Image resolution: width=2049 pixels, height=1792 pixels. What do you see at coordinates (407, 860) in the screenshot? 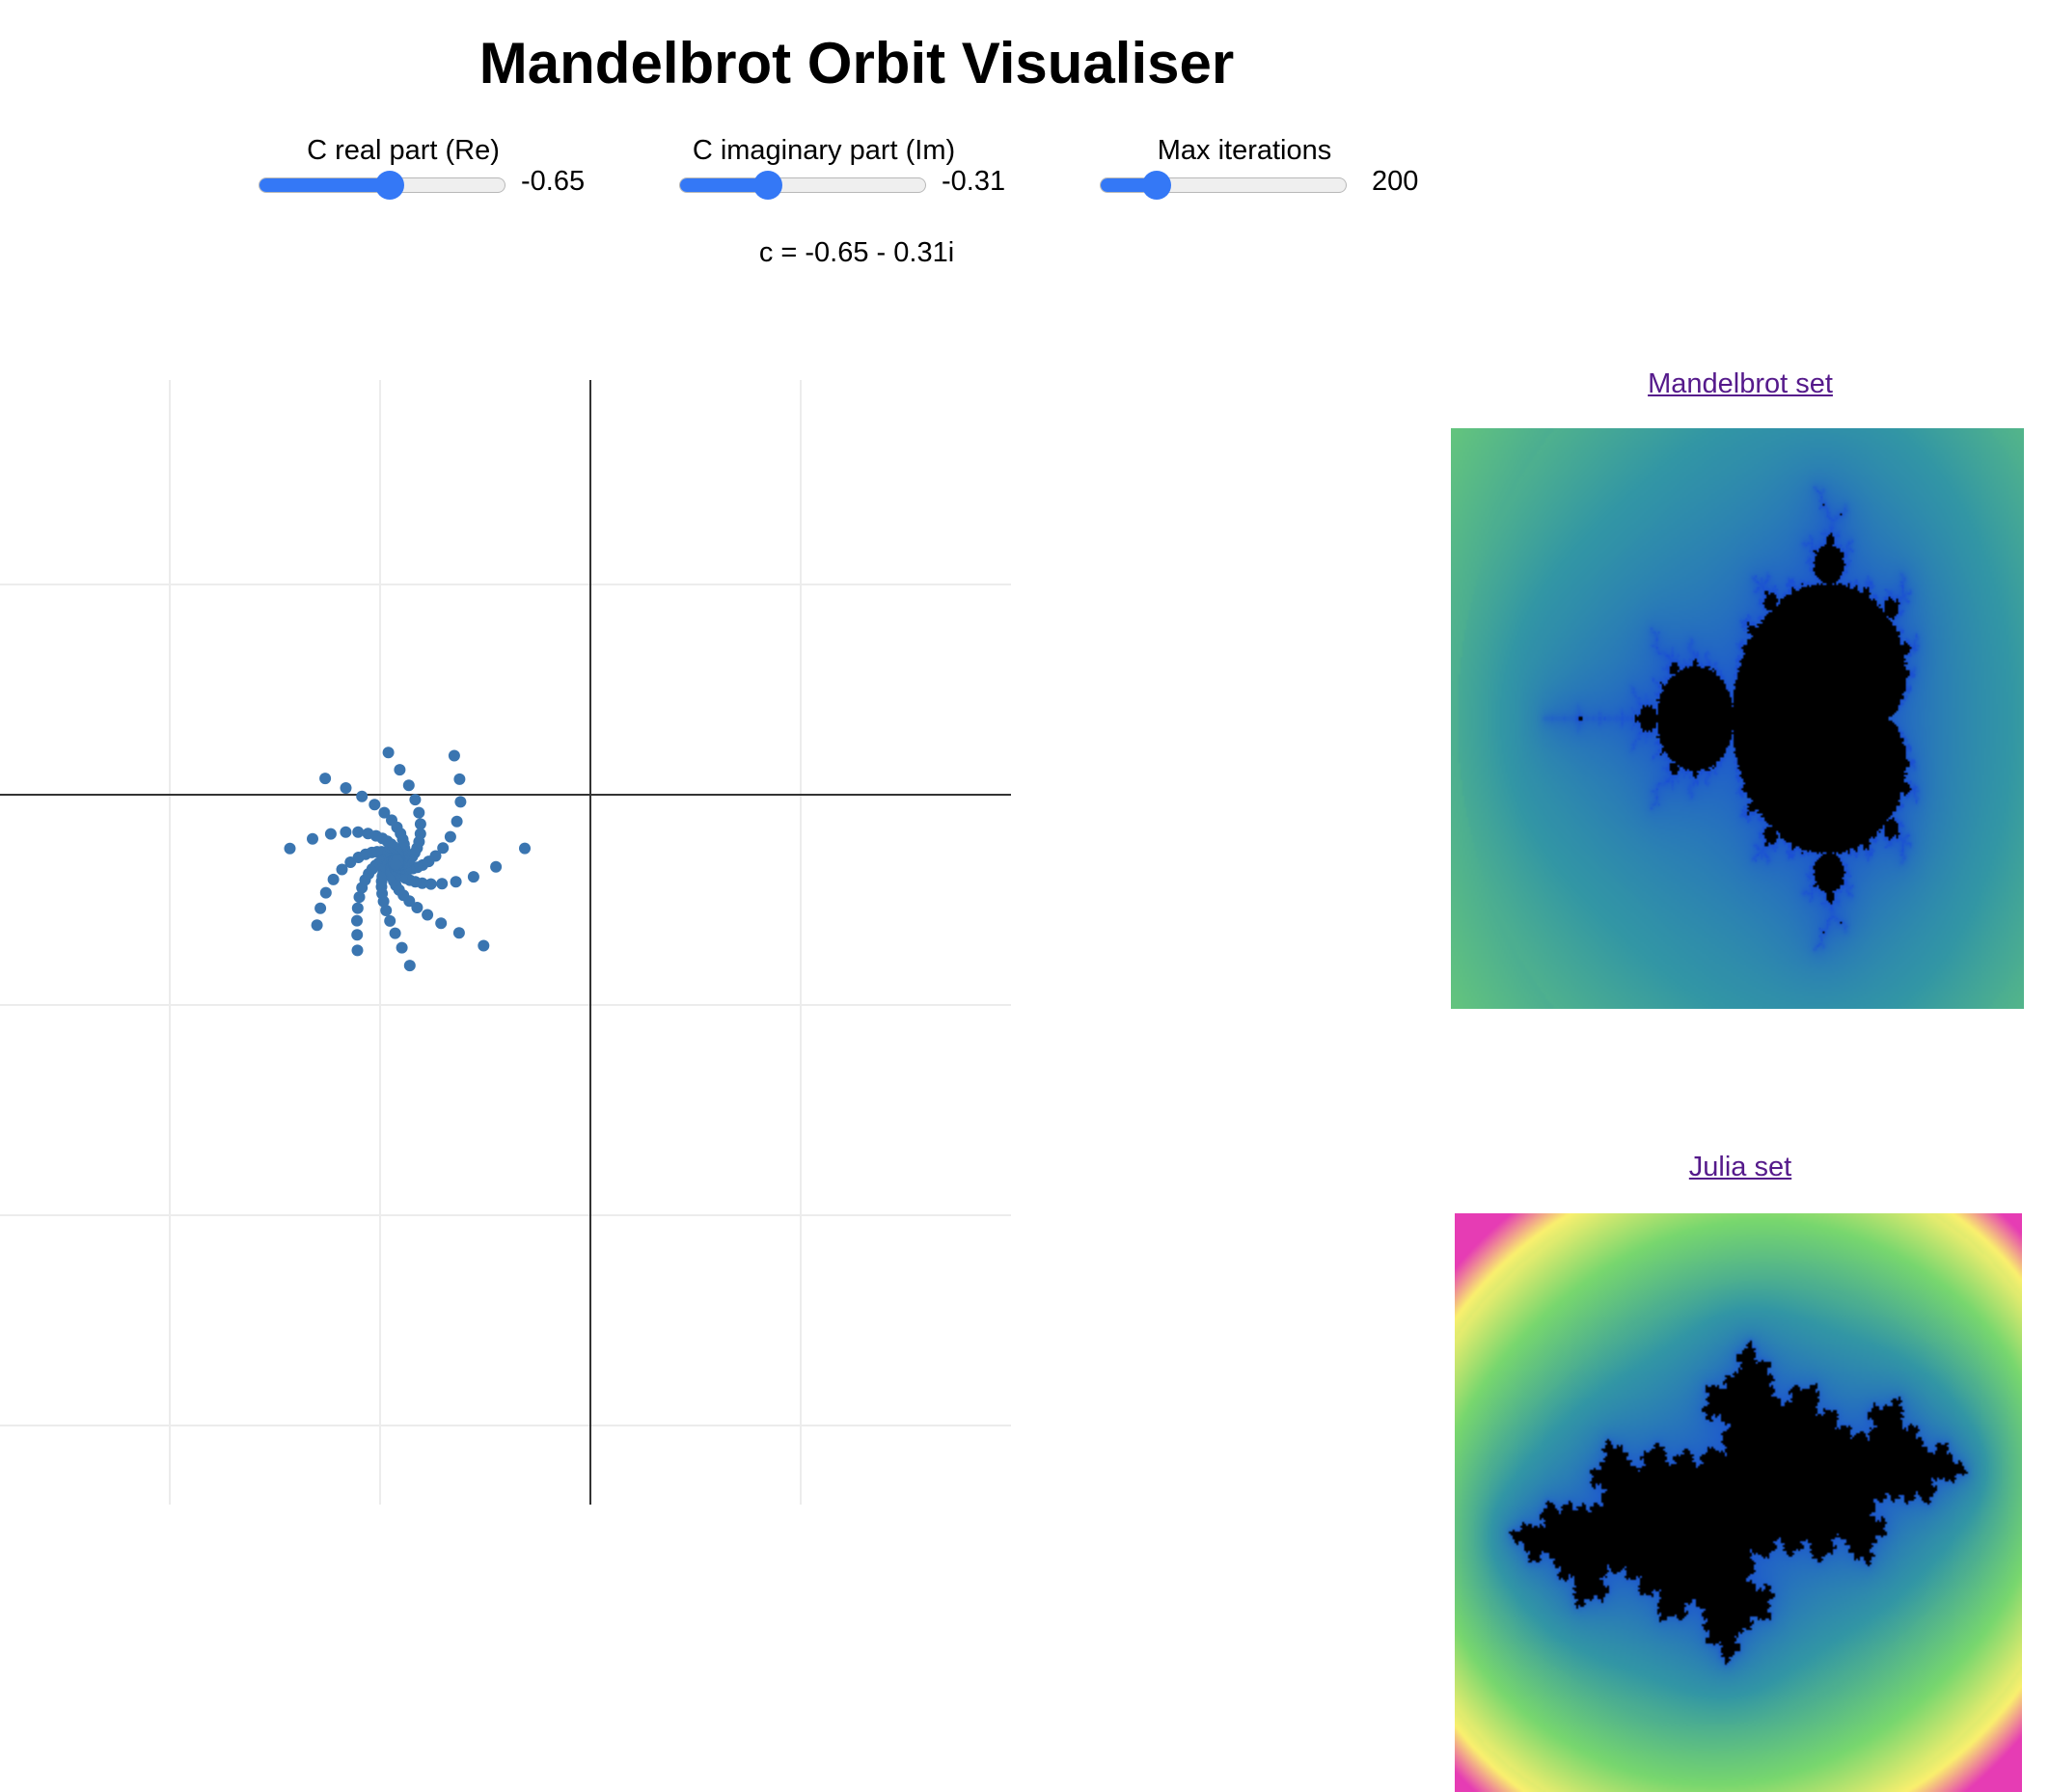
I see `orbit-points` at bounding box center [407, 860].